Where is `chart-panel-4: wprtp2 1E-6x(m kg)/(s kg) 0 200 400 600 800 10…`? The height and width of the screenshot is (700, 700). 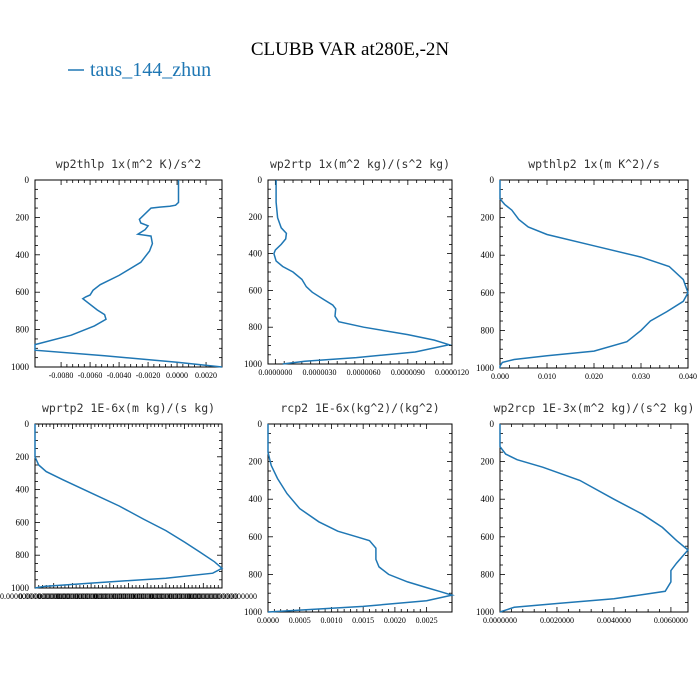
chart-panel-4: wprtp2 1E-6x(m kg)/(s kg) 0 200 400 600 800 10… is located at coordinates (128, 501).